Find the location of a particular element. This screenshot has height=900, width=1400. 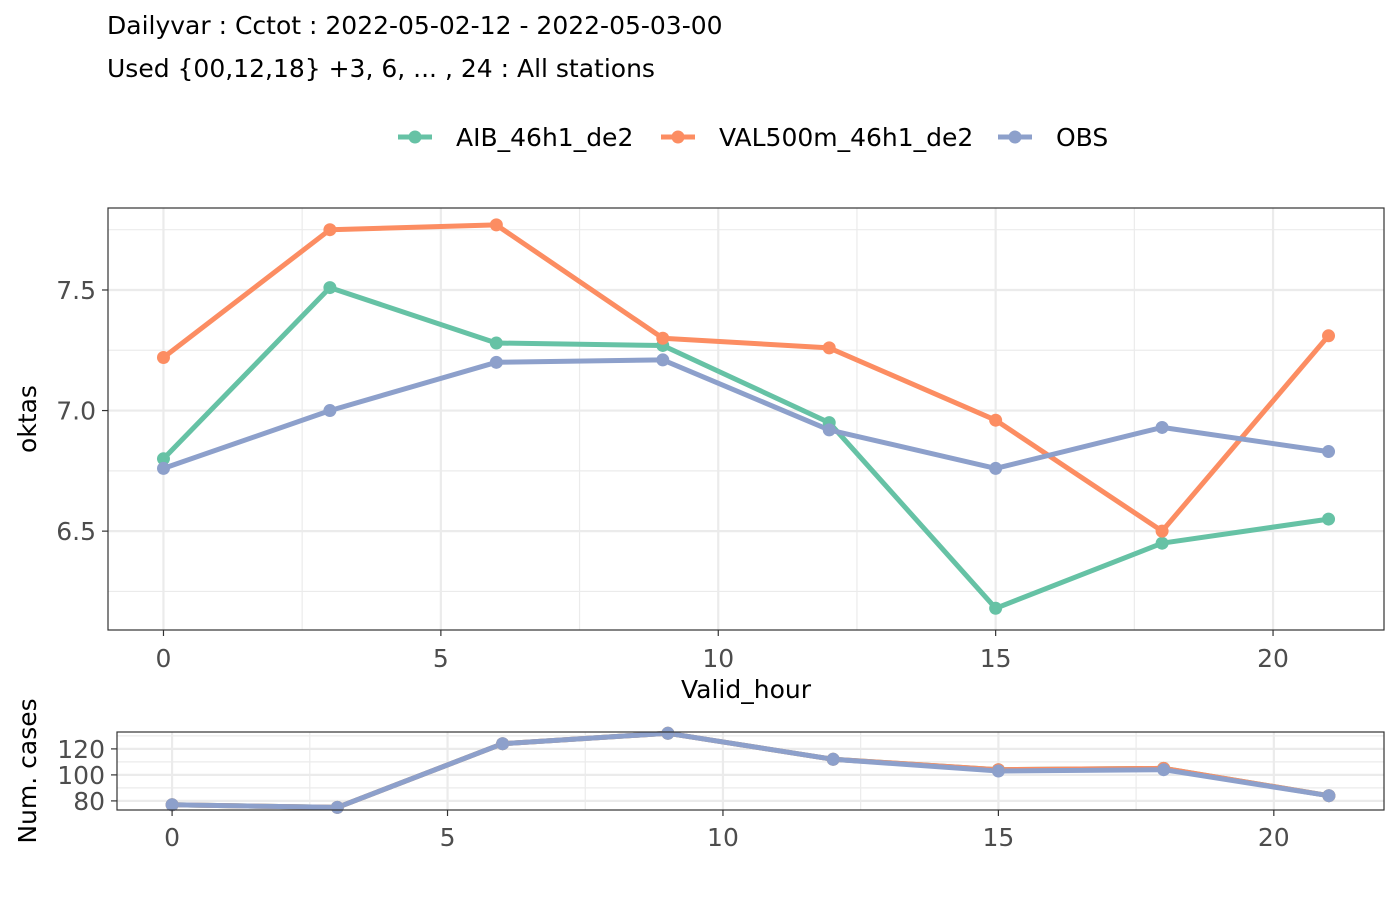

y-tick-label: 6.5 is located at coordinates (76, 531).